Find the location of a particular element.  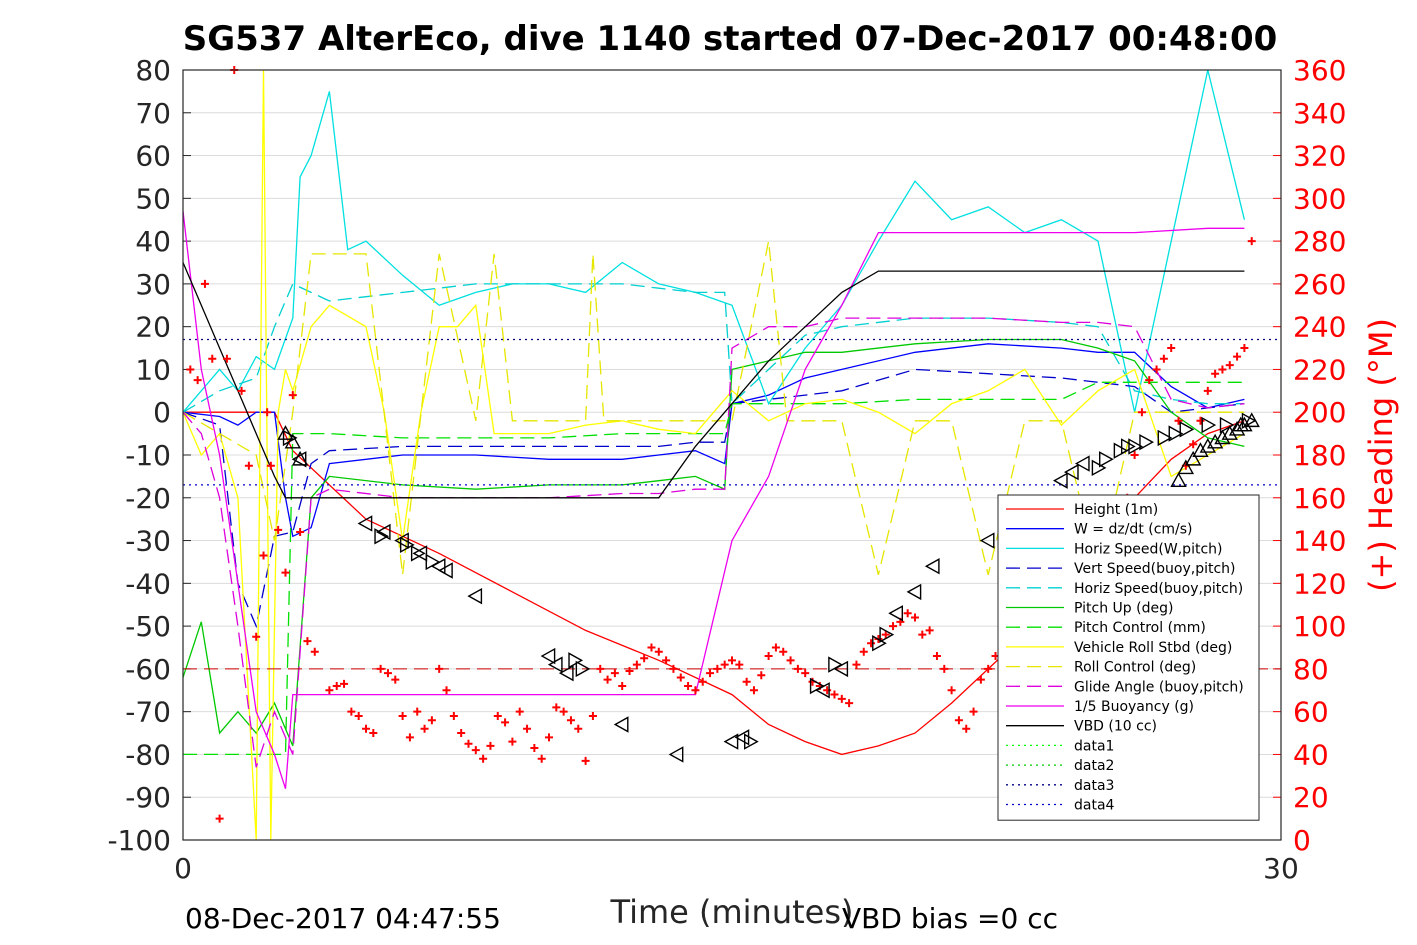

right-tick-label: 200 is located at coordinates (1319, 412).